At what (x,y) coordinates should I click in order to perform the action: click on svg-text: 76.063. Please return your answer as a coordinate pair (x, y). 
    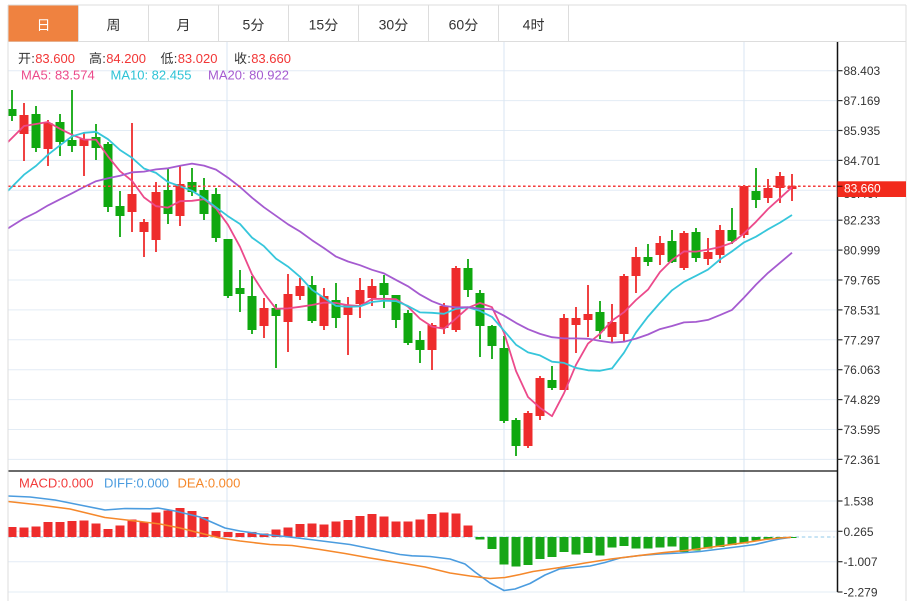
    Looking at the image, I should click on (862, 370).